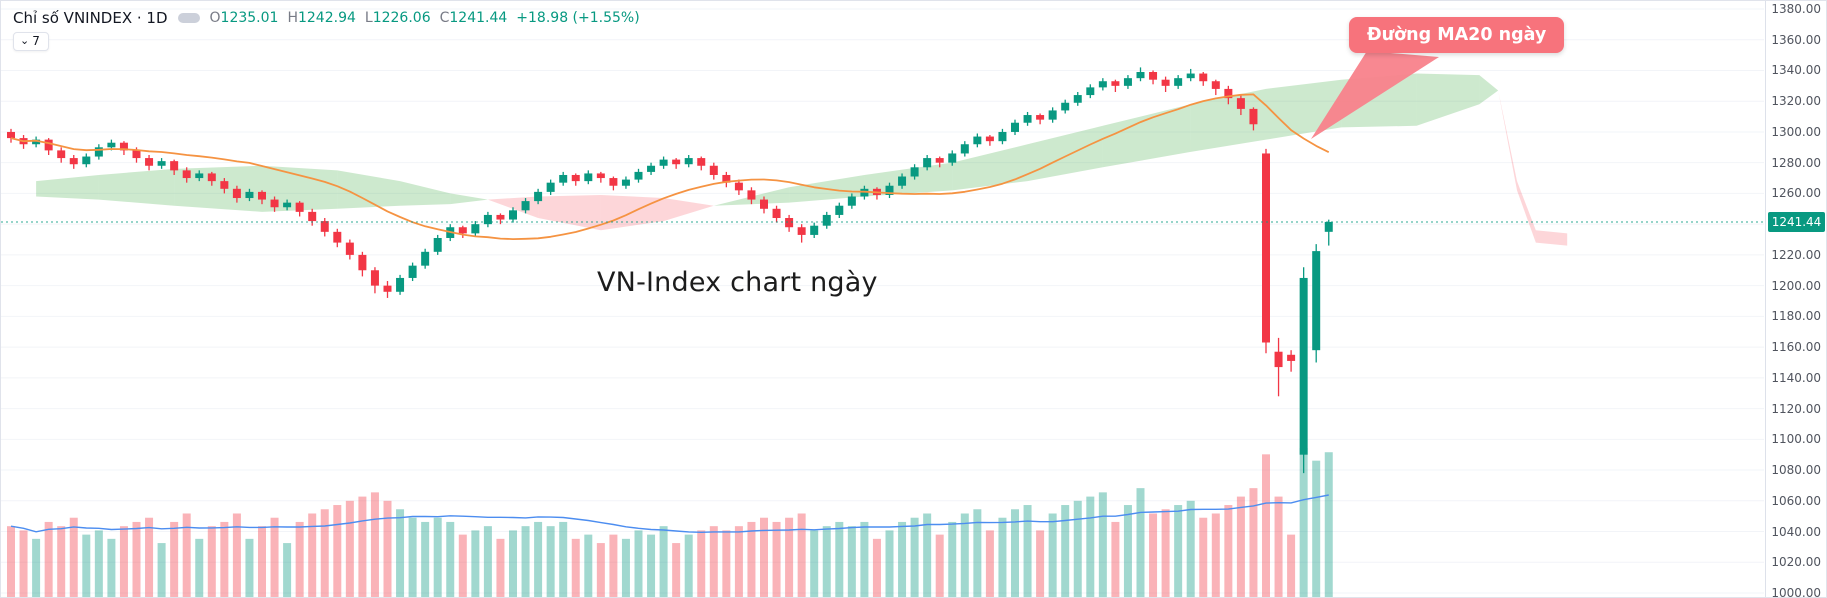 This screenshot has width=1827, height=598. What do you see at coordinates (1796, 9) in the screenshot?
I see `price-tick-label: 1380.00` at bounding box center [1796, 9].